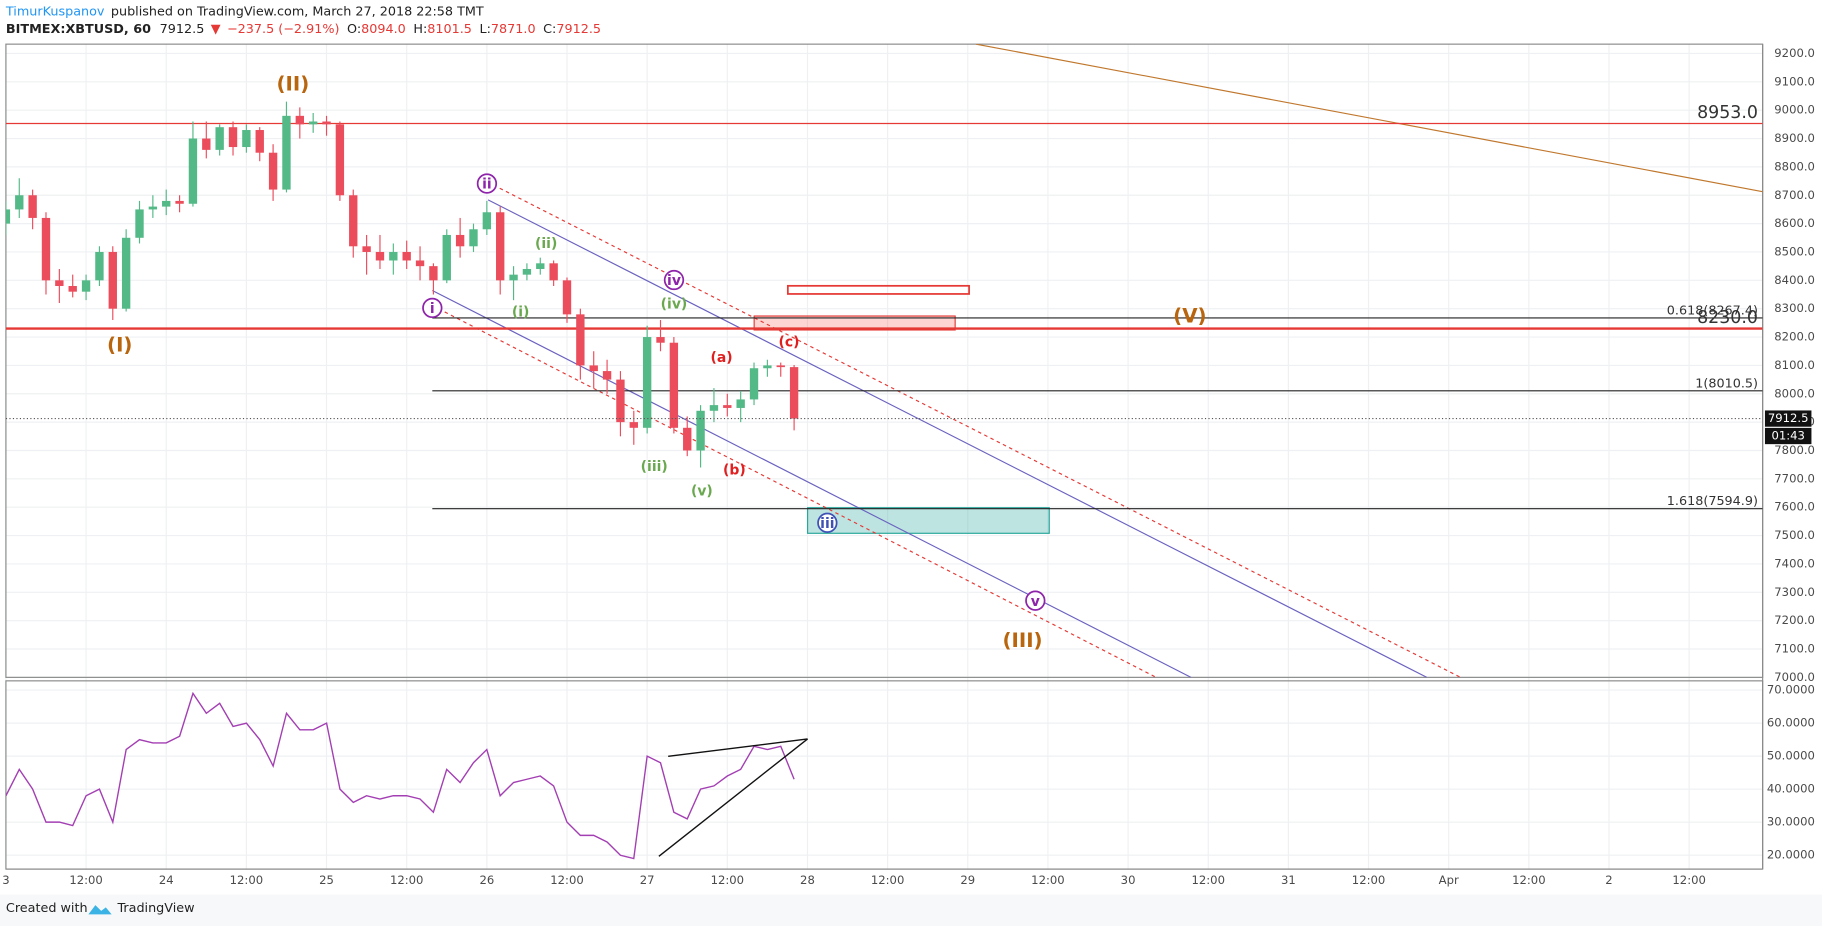 Image resolution: width=1822 pixels, height=926 pixels. Describe the element at coordinates (702, 491) in the screenshot. I see `wave-label: (v)` at that location.